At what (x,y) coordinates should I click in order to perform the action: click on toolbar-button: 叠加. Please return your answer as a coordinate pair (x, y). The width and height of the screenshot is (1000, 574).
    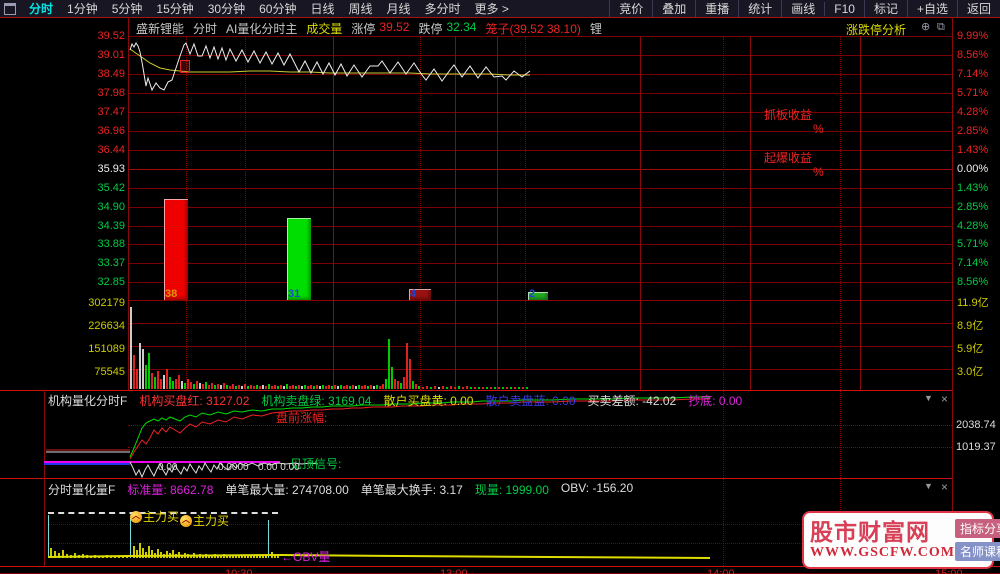
    Looking at the image, I should click on (673, 8).